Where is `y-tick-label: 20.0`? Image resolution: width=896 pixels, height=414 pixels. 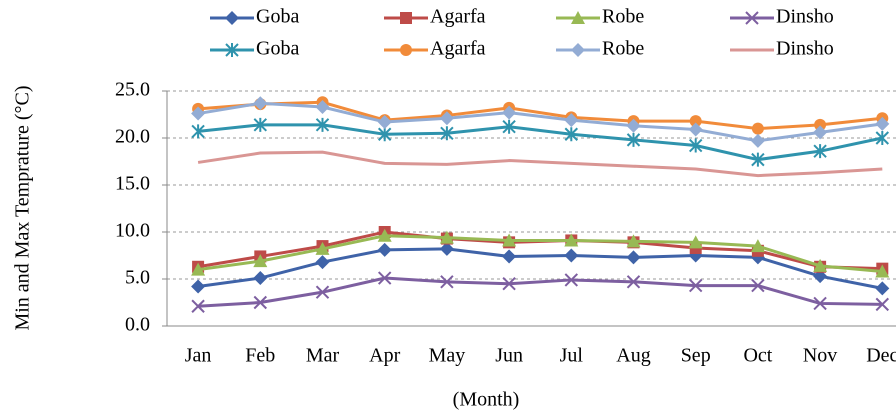
y-tick-label: 20.0 is located at coordinates (132, 137).